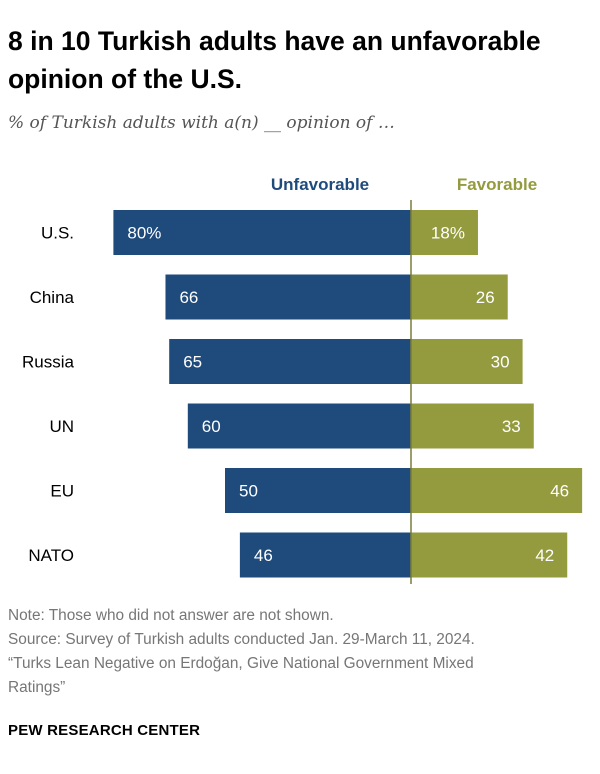  I want to click on category-label: Russia, so click(48, 362).